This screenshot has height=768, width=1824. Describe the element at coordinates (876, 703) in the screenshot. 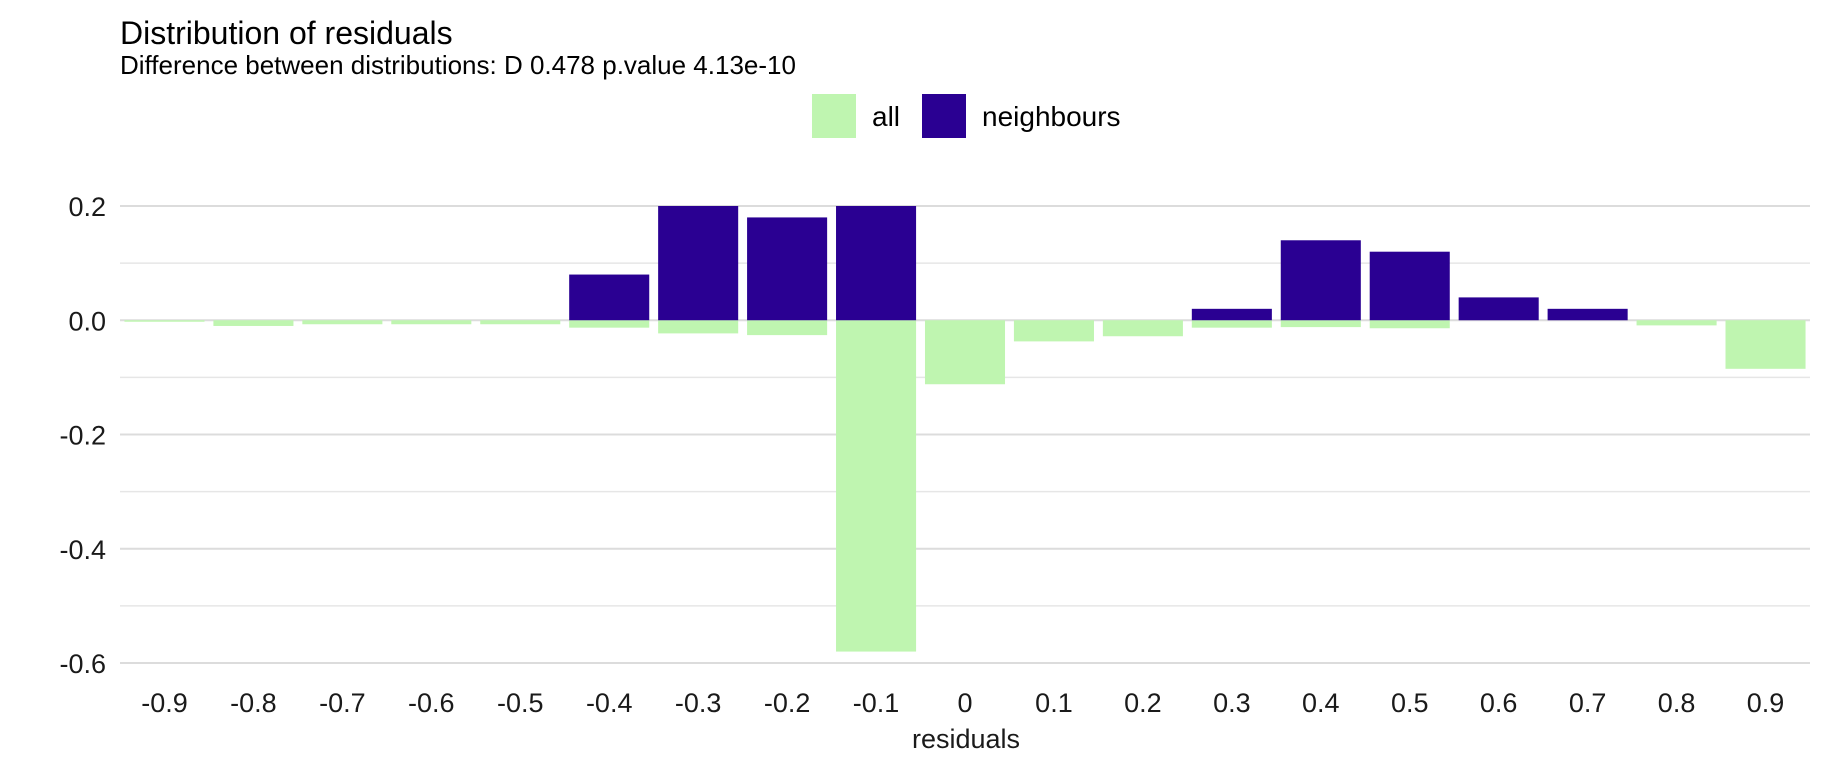

I see `x-tick-label: -0.1` at that location.